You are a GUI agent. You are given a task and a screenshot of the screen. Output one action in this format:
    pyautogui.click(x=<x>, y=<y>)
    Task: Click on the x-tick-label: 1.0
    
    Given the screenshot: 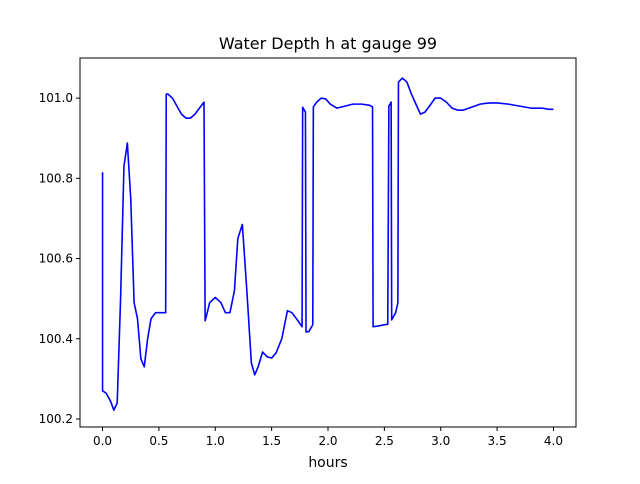 What is the action you would take?
    pyautogui.click(x=215, y=441)
    